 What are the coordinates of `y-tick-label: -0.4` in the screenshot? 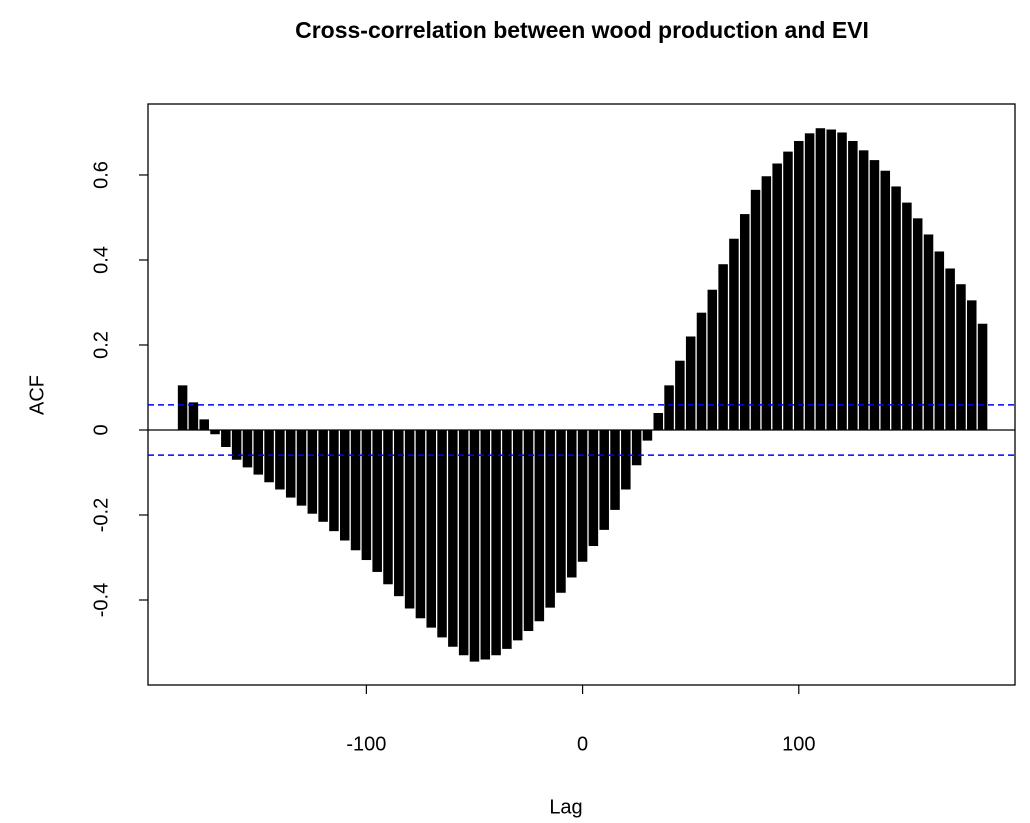 It's located at (101, 600).